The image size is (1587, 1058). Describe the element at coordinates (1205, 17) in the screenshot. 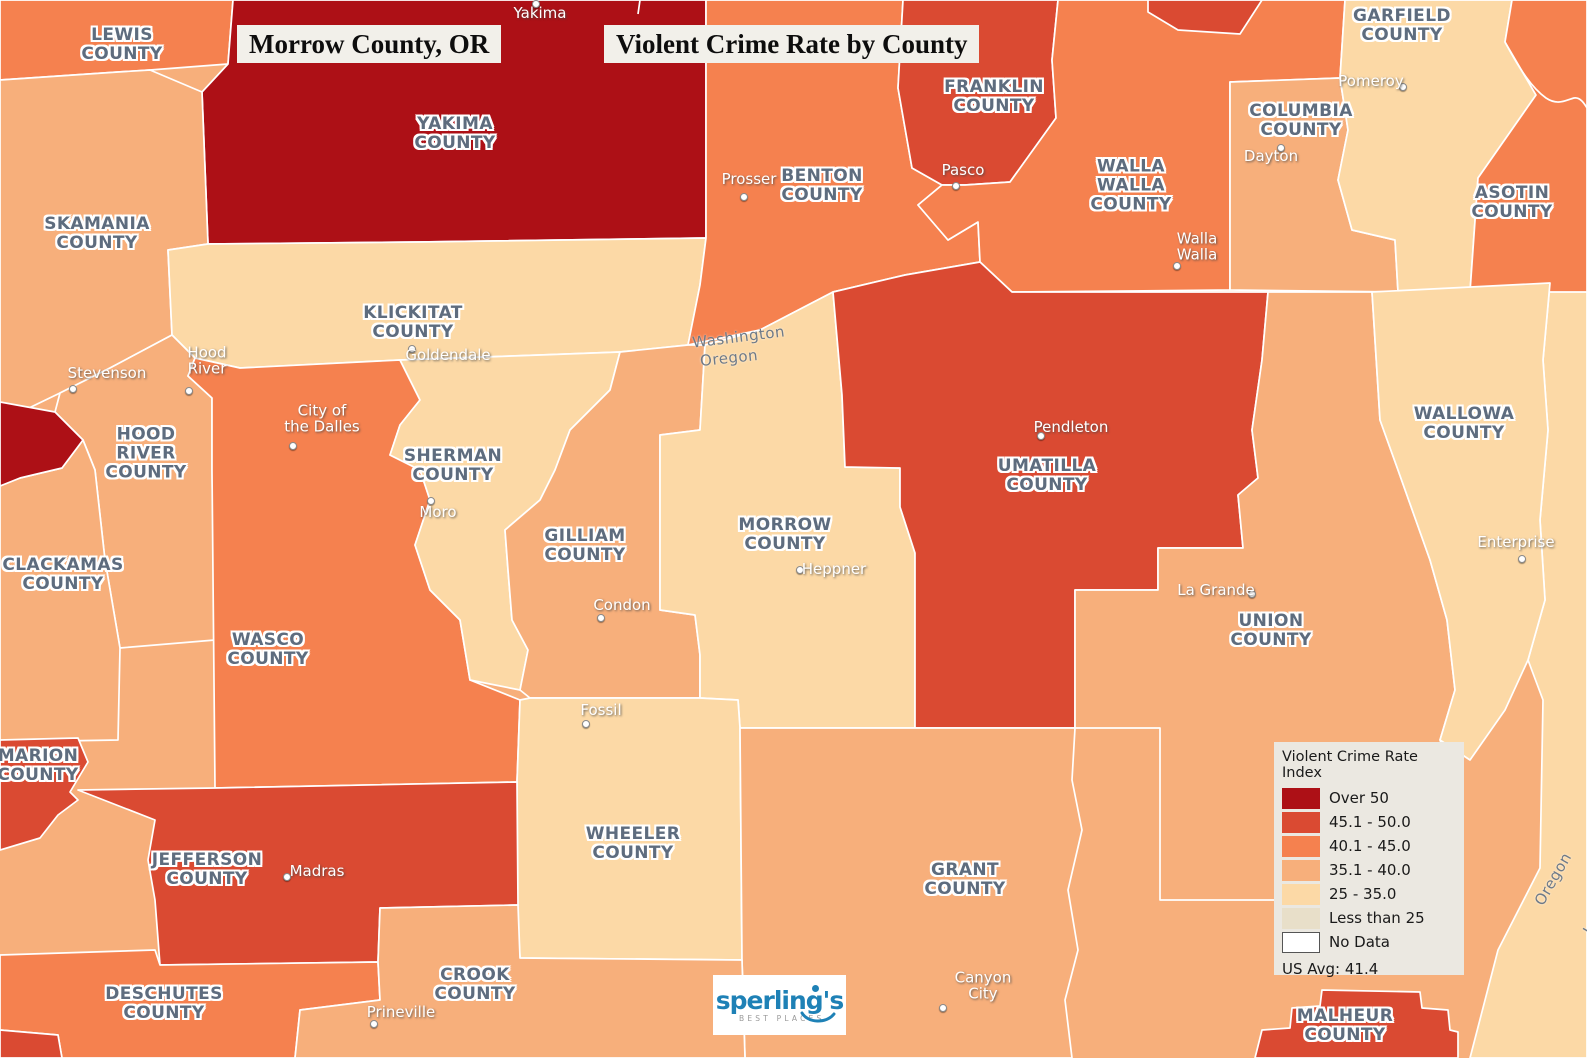

I see `region-north-red-shape` at that location.